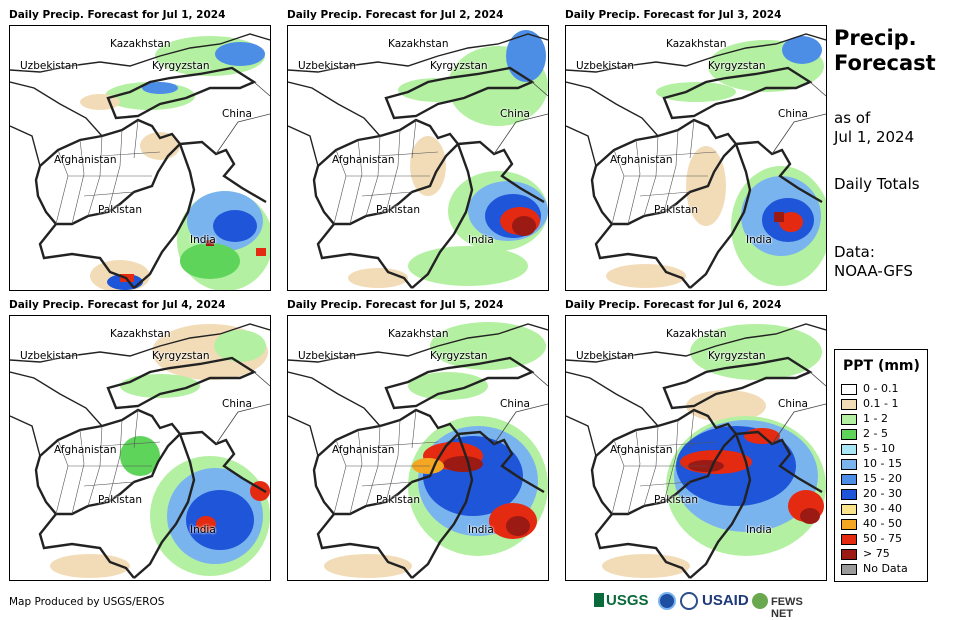 This screenshot has height=620, width=970. I want to click on sidebar-title: Precip. Forecast, so click(885, 51).